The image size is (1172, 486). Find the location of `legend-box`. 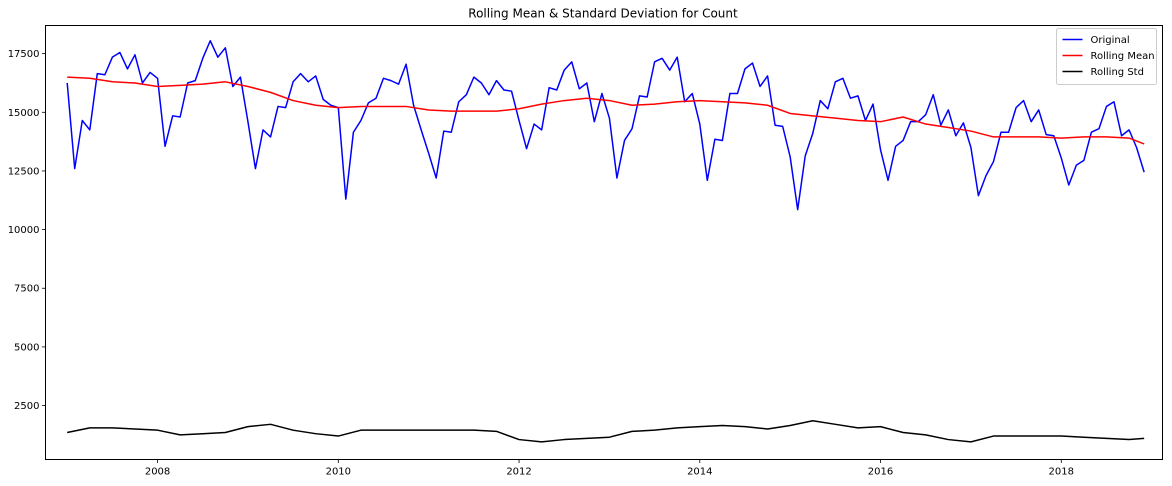

legend-box is located at coordinates (1106, 56).